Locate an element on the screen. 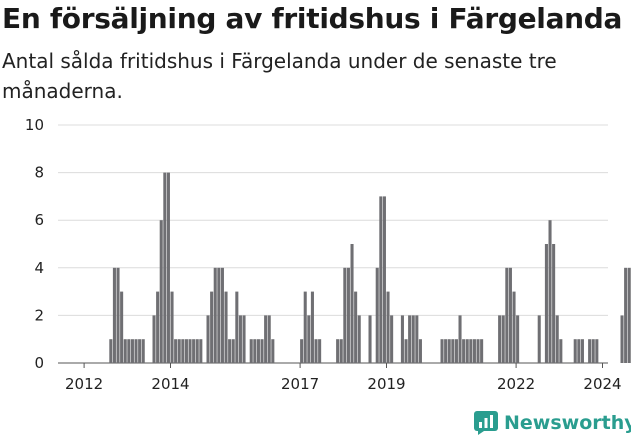  y-tick-label: 0 is located at coordinates (39, 363).